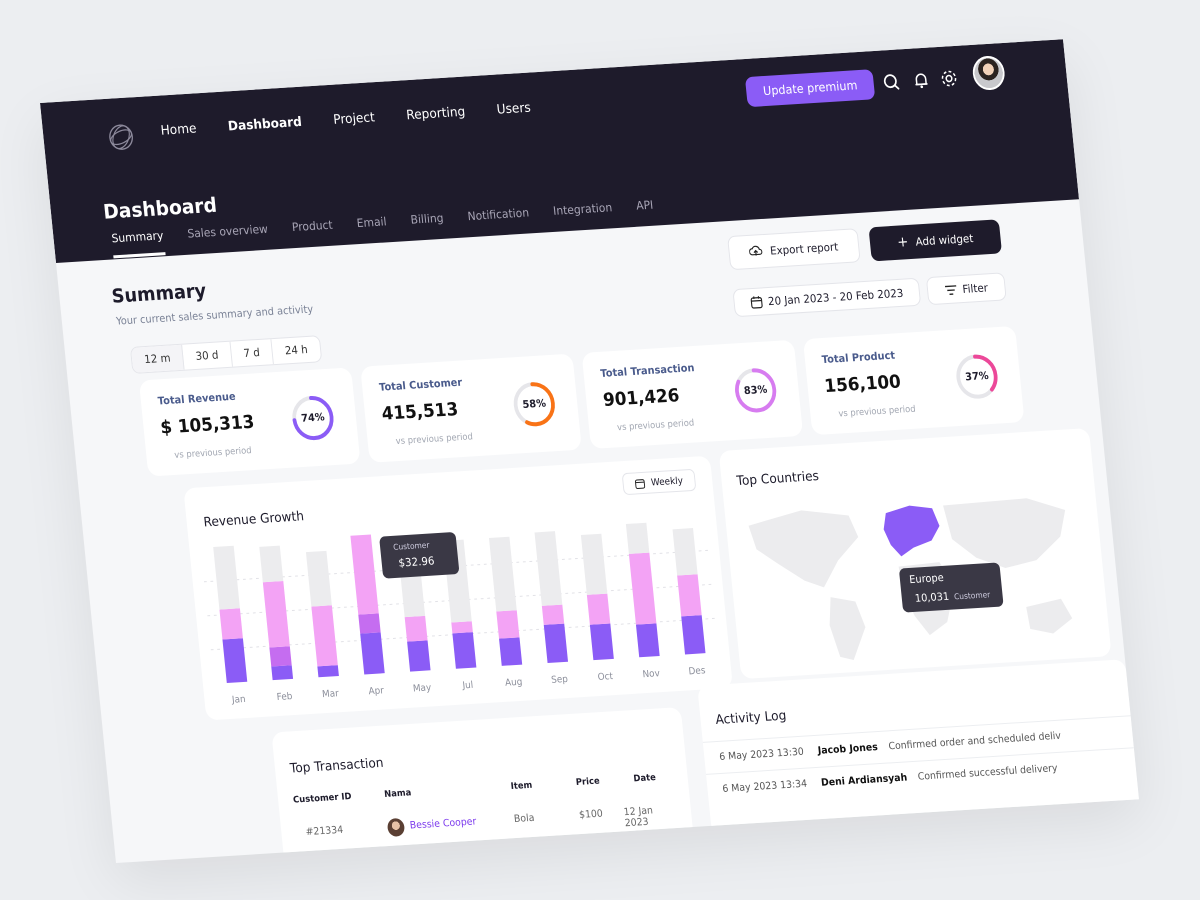 The height and width of the screenshot is (900, 1200). I want to click on map-australia, so click(1049, 616).